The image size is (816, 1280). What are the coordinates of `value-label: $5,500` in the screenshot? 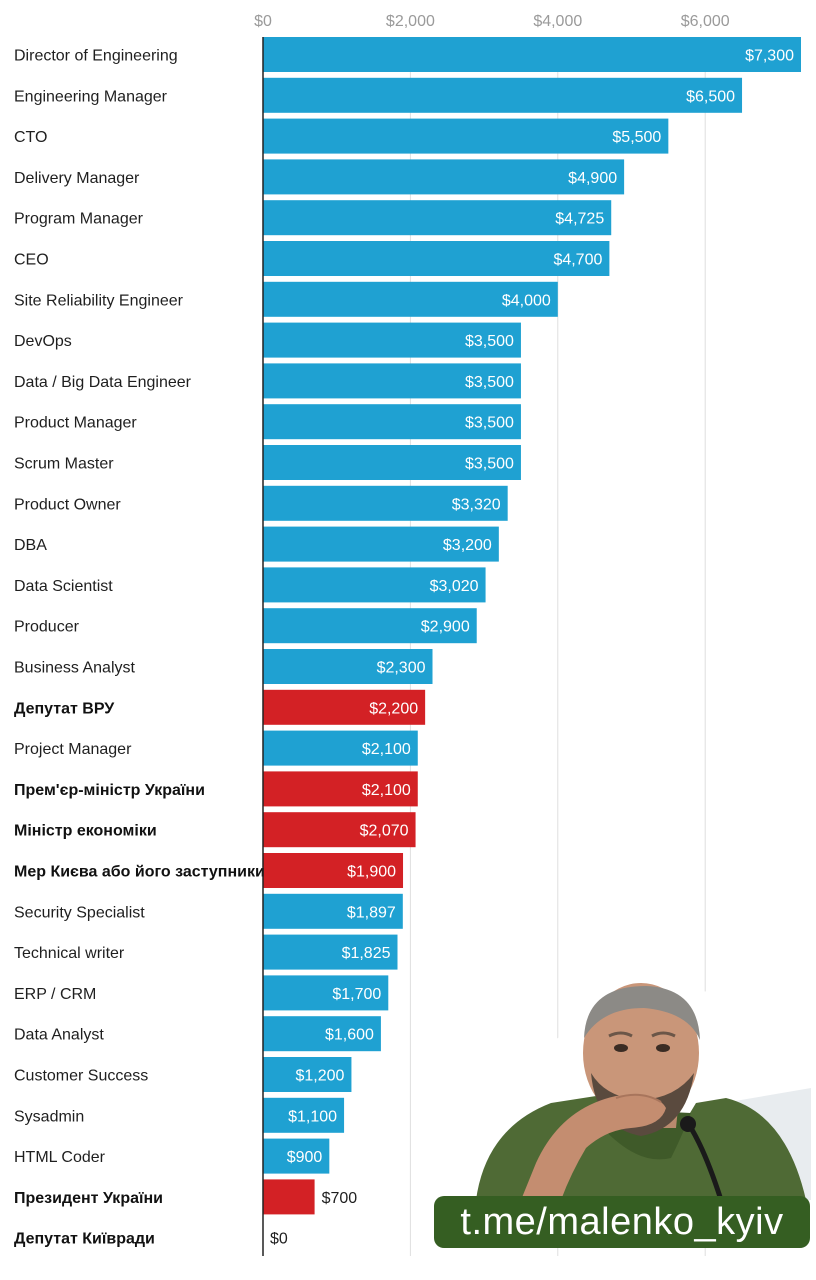 It's located at (636, 137).